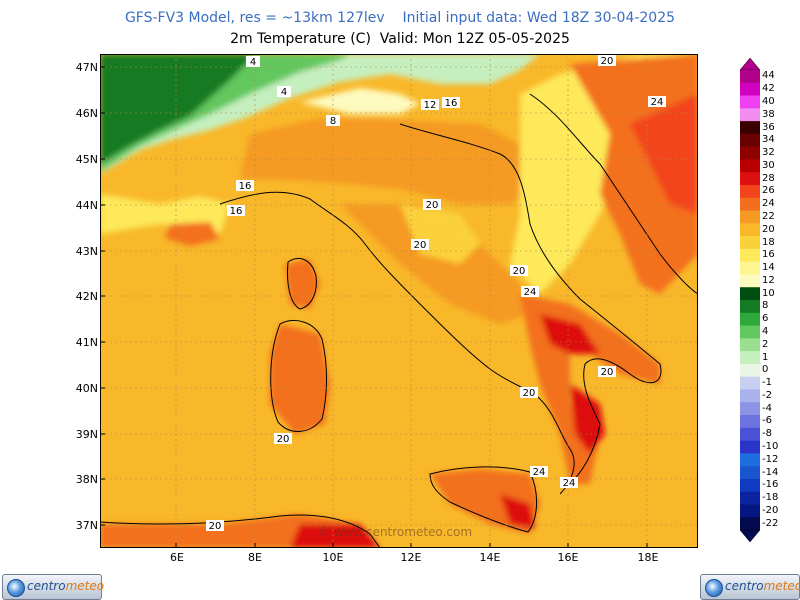 This screenshot has height=600, width=800. I want to click on puglia-hot-zone, so click(570, 334).